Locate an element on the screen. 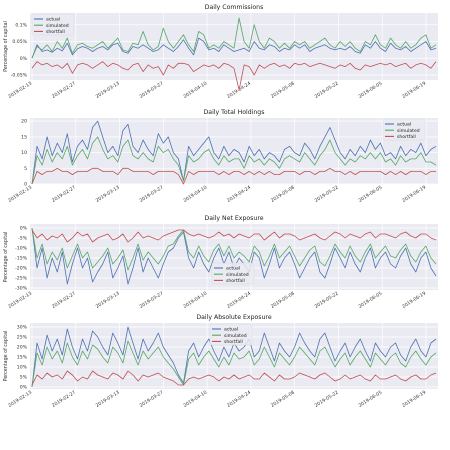 The width and height of the screenshot is (450, 450). y-tick-label: -15% is located at coordinates (21, 259).